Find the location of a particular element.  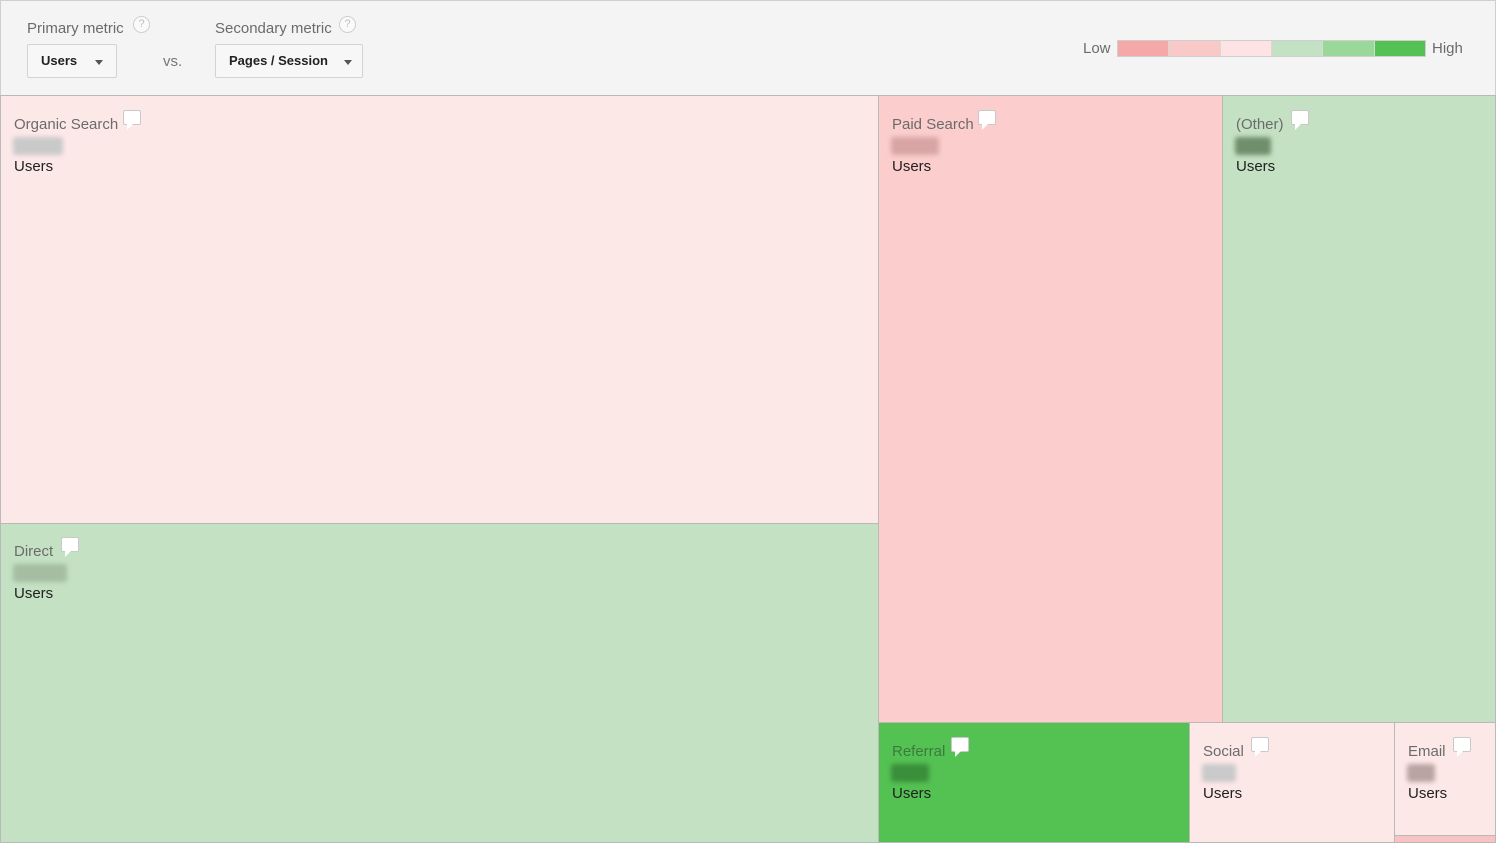

tile-name: Social is located at coordinates (1223, 751).